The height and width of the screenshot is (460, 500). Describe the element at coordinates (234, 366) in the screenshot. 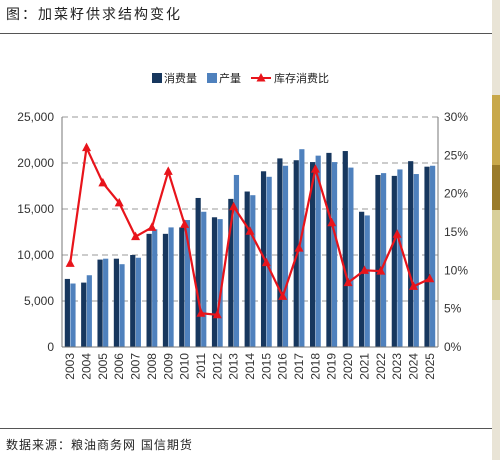

I see `x-axis-tick-label: 2013` at that location.